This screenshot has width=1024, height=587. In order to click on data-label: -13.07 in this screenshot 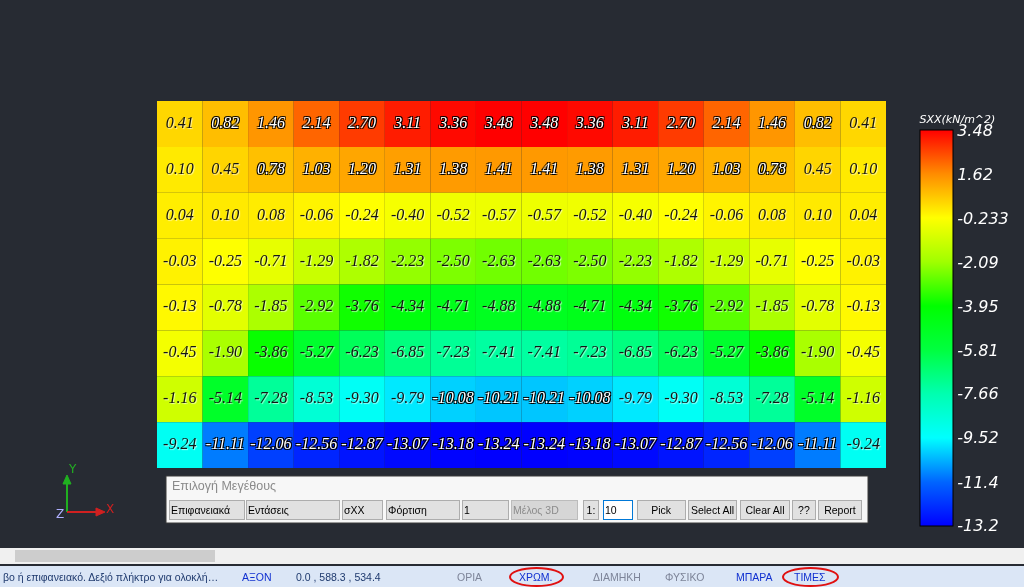, I will do `click(636, 444)`.